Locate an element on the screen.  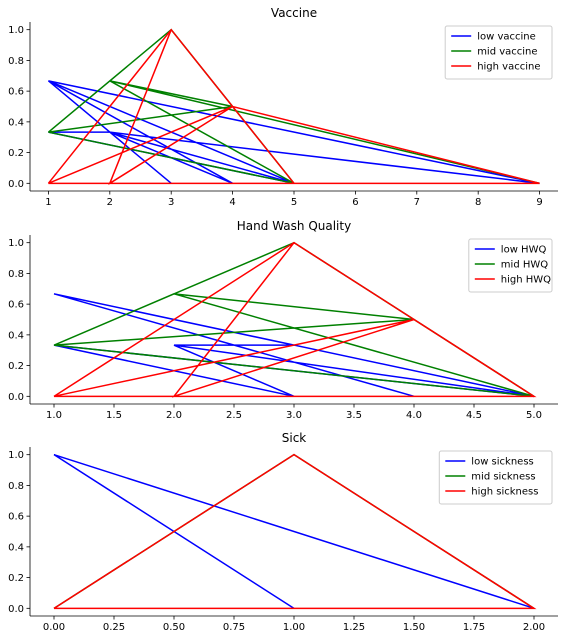
legend: low HWQ mid HWQ high HWQ is located at coordinates (510, 265).